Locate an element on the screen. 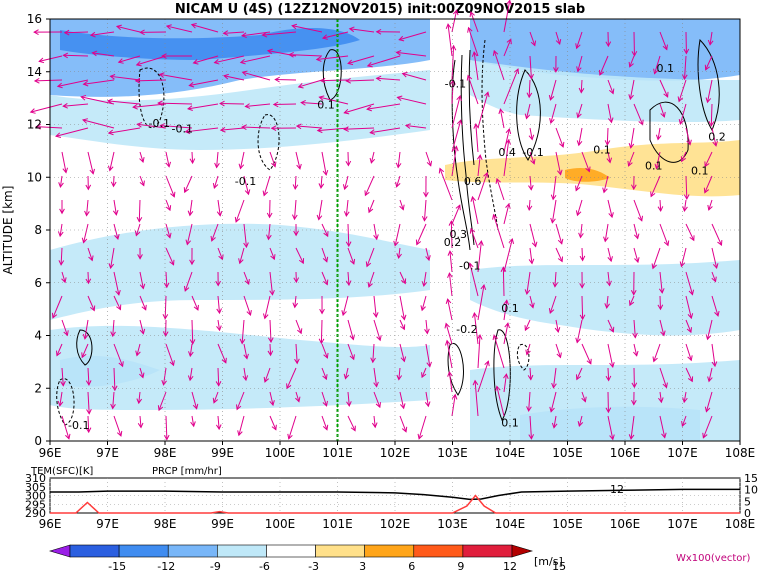  x-tick-label: 107E is located at coordinates (682, 453).